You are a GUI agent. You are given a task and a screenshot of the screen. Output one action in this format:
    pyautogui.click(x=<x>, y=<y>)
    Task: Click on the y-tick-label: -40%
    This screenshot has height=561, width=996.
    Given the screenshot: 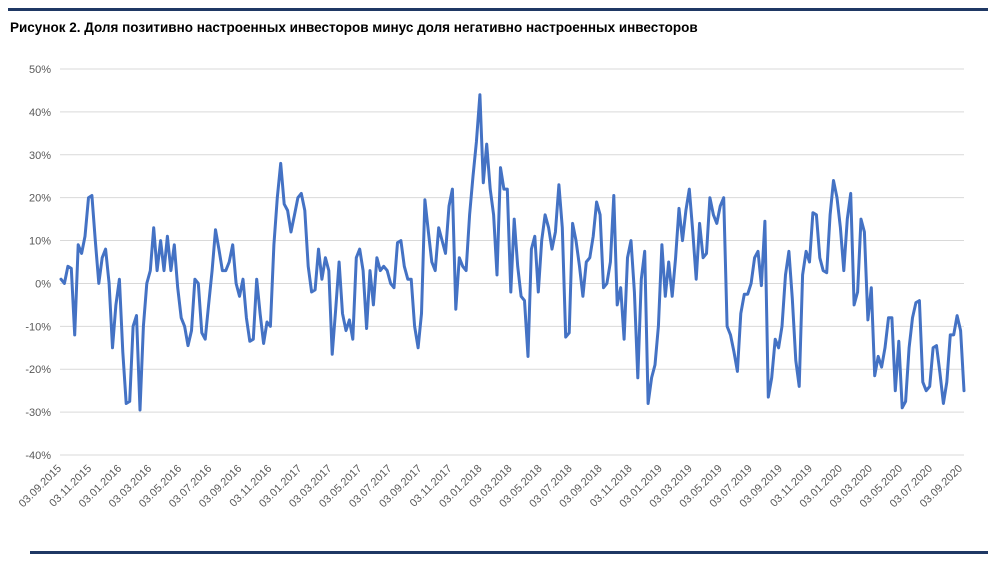 What is the action you would take?
    pyautogui.click(x=38, y=456)
    